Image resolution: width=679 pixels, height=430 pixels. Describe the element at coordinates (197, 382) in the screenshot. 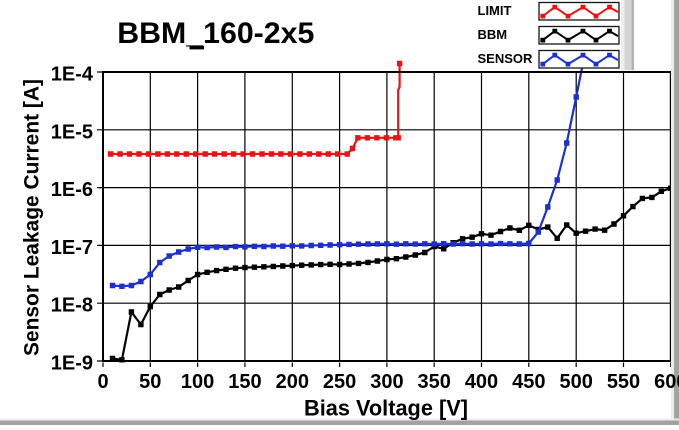

I see `svg-text: 100` at that location.